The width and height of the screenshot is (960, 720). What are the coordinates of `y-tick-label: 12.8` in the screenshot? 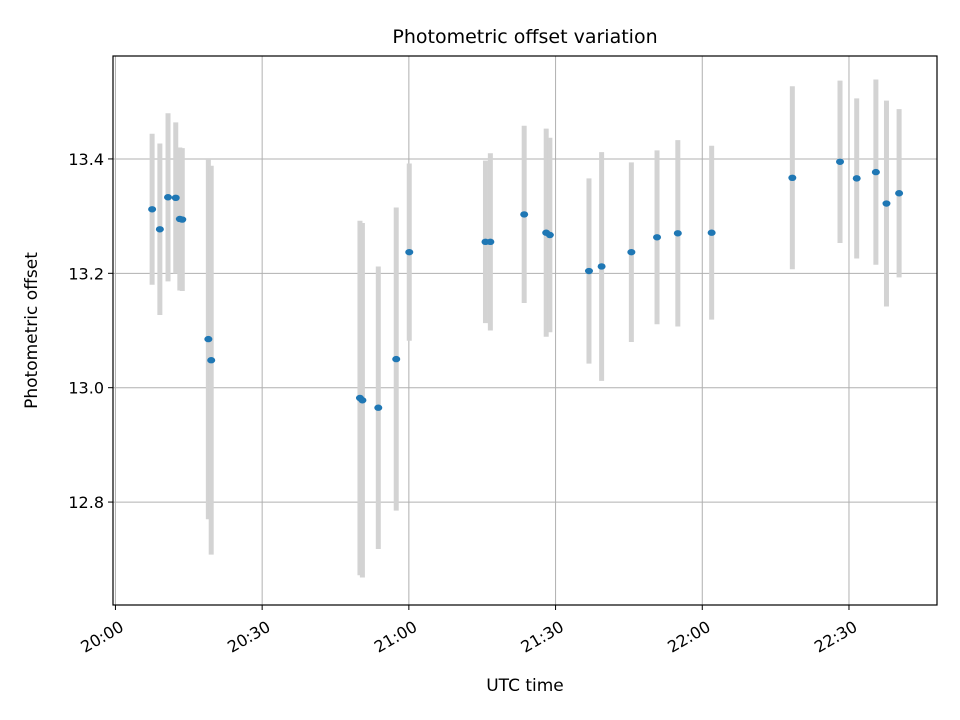 It's located at (86, 502).